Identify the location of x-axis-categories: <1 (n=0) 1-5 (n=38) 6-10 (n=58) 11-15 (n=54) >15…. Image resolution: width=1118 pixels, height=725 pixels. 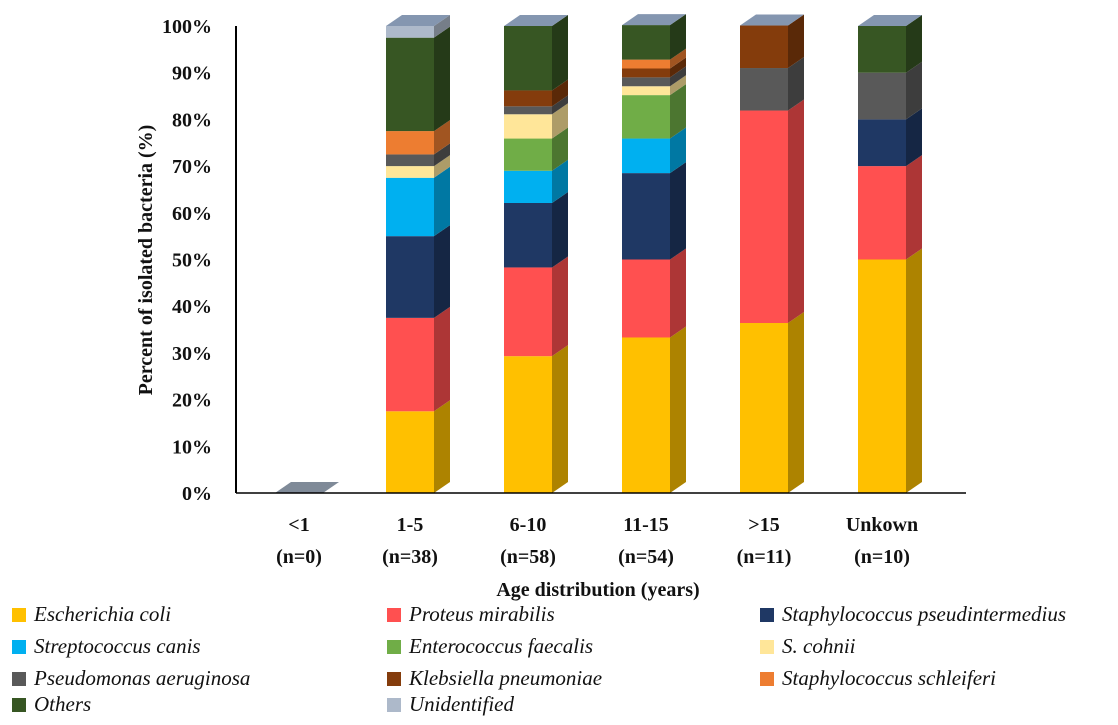
(597, 541).